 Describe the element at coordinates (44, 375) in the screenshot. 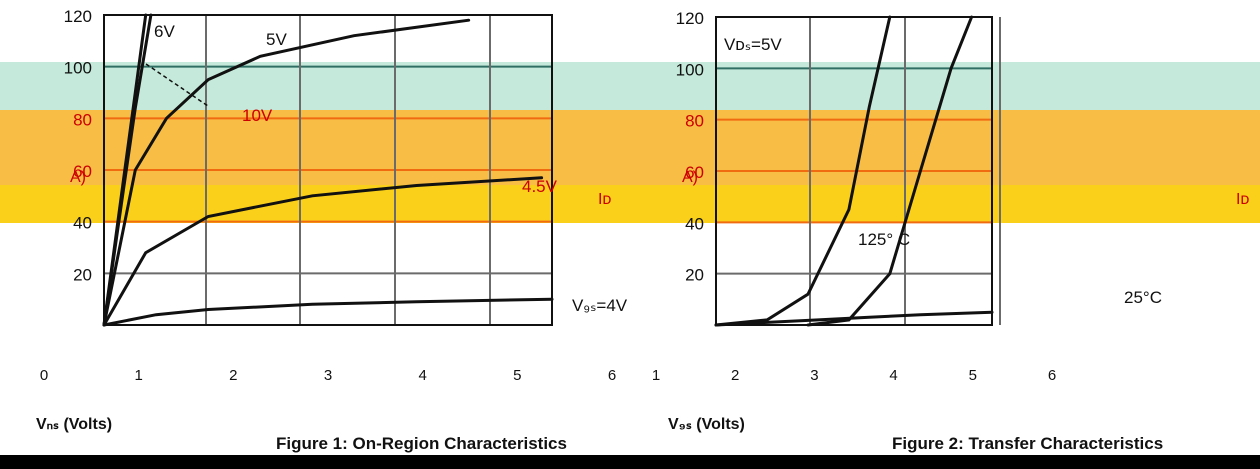

I see `x-tick-label: 0` at that location.